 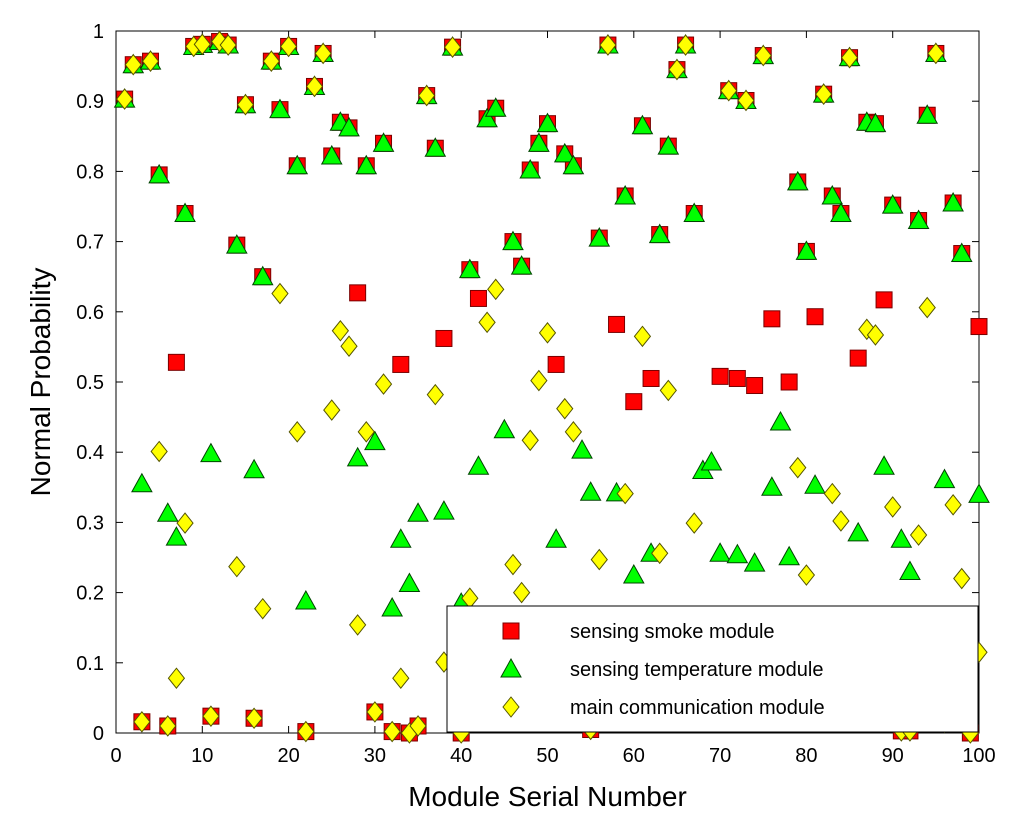 What do you see at coordinates (893, 756) in the screenshot?
I see `x-tick-label: 90` at bounding box center [893, 756].